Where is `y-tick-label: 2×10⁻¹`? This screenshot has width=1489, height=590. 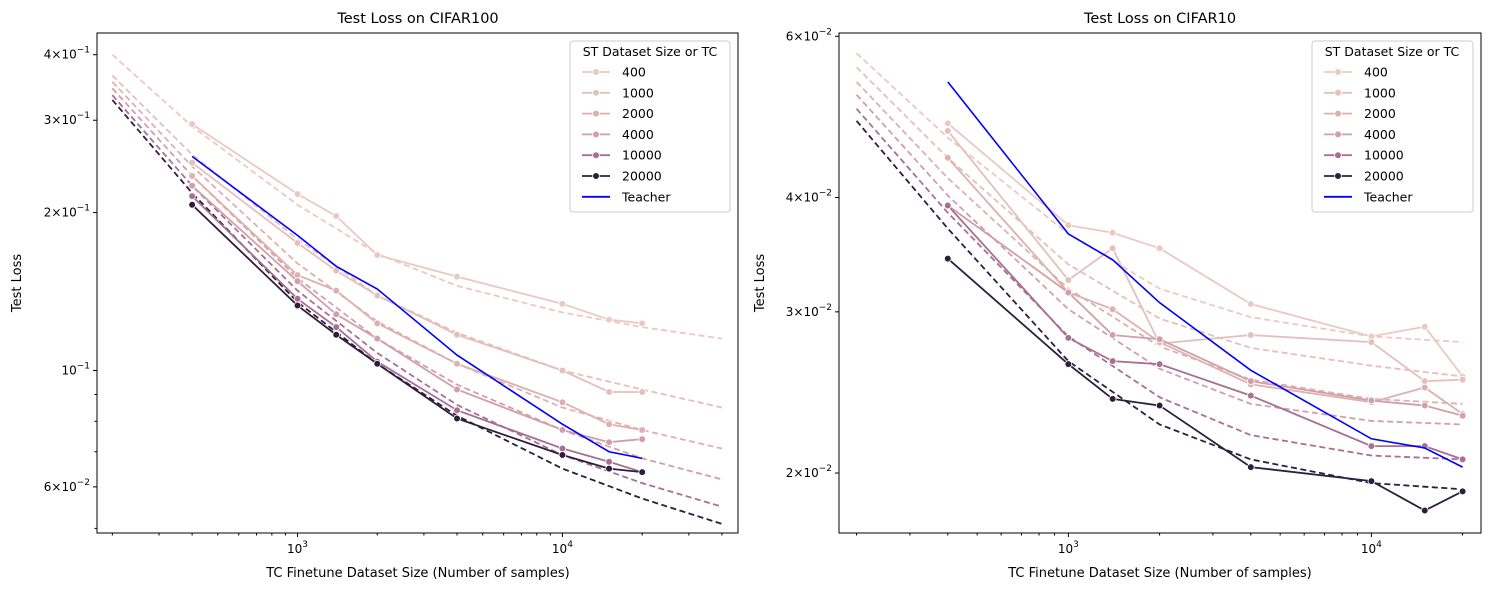
y-tick-label: 2×10⁻¹ is located at coordinates (67, 212).